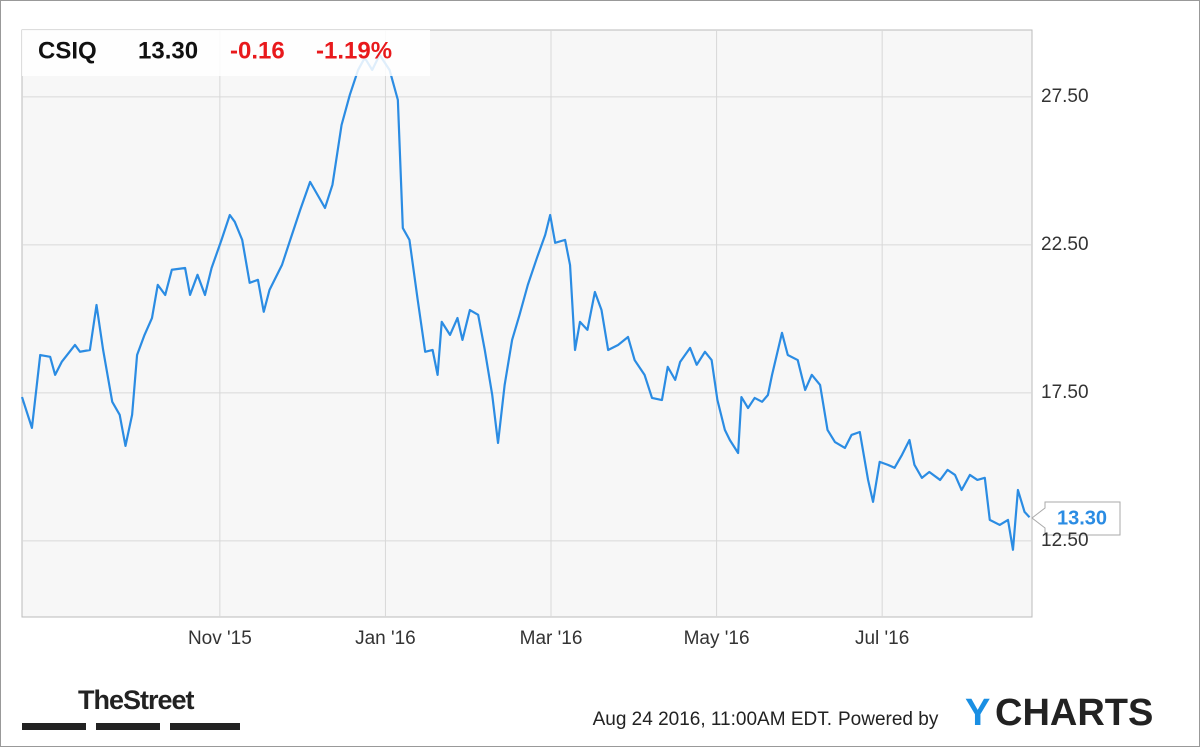  What do you see at coordinates (1065, 540) in the screenshot?
I see `y-tick-label: 12.50` at bounding box center [1065, 540].